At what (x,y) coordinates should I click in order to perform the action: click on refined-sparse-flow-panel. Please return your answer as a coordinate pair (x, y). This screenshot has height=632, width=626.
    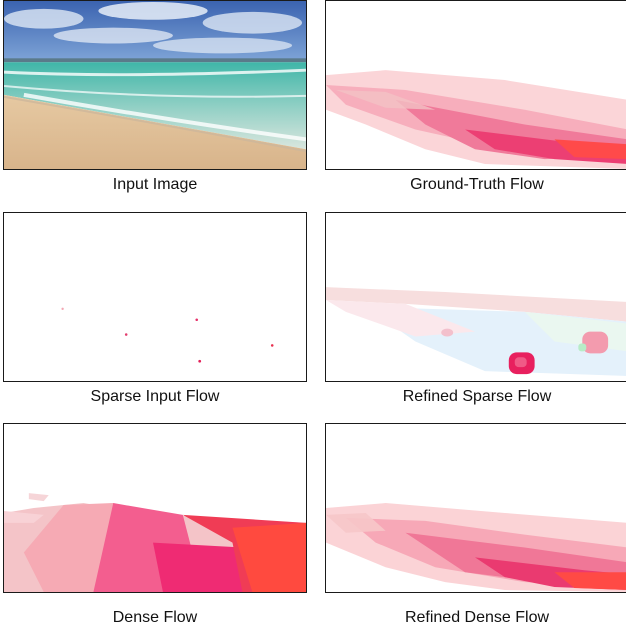
    Looking at the image, I should click on (475, 297).